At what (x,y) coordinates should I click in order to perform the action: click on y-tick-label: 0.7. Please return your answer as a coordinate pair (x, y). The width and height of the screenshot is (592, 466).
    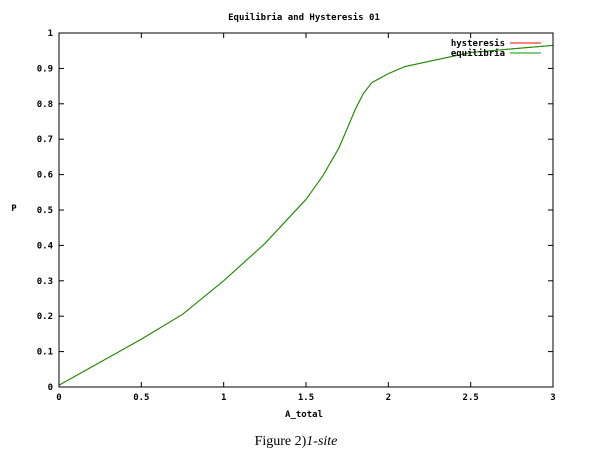
    Looking at the image, I should click on (45, 140).